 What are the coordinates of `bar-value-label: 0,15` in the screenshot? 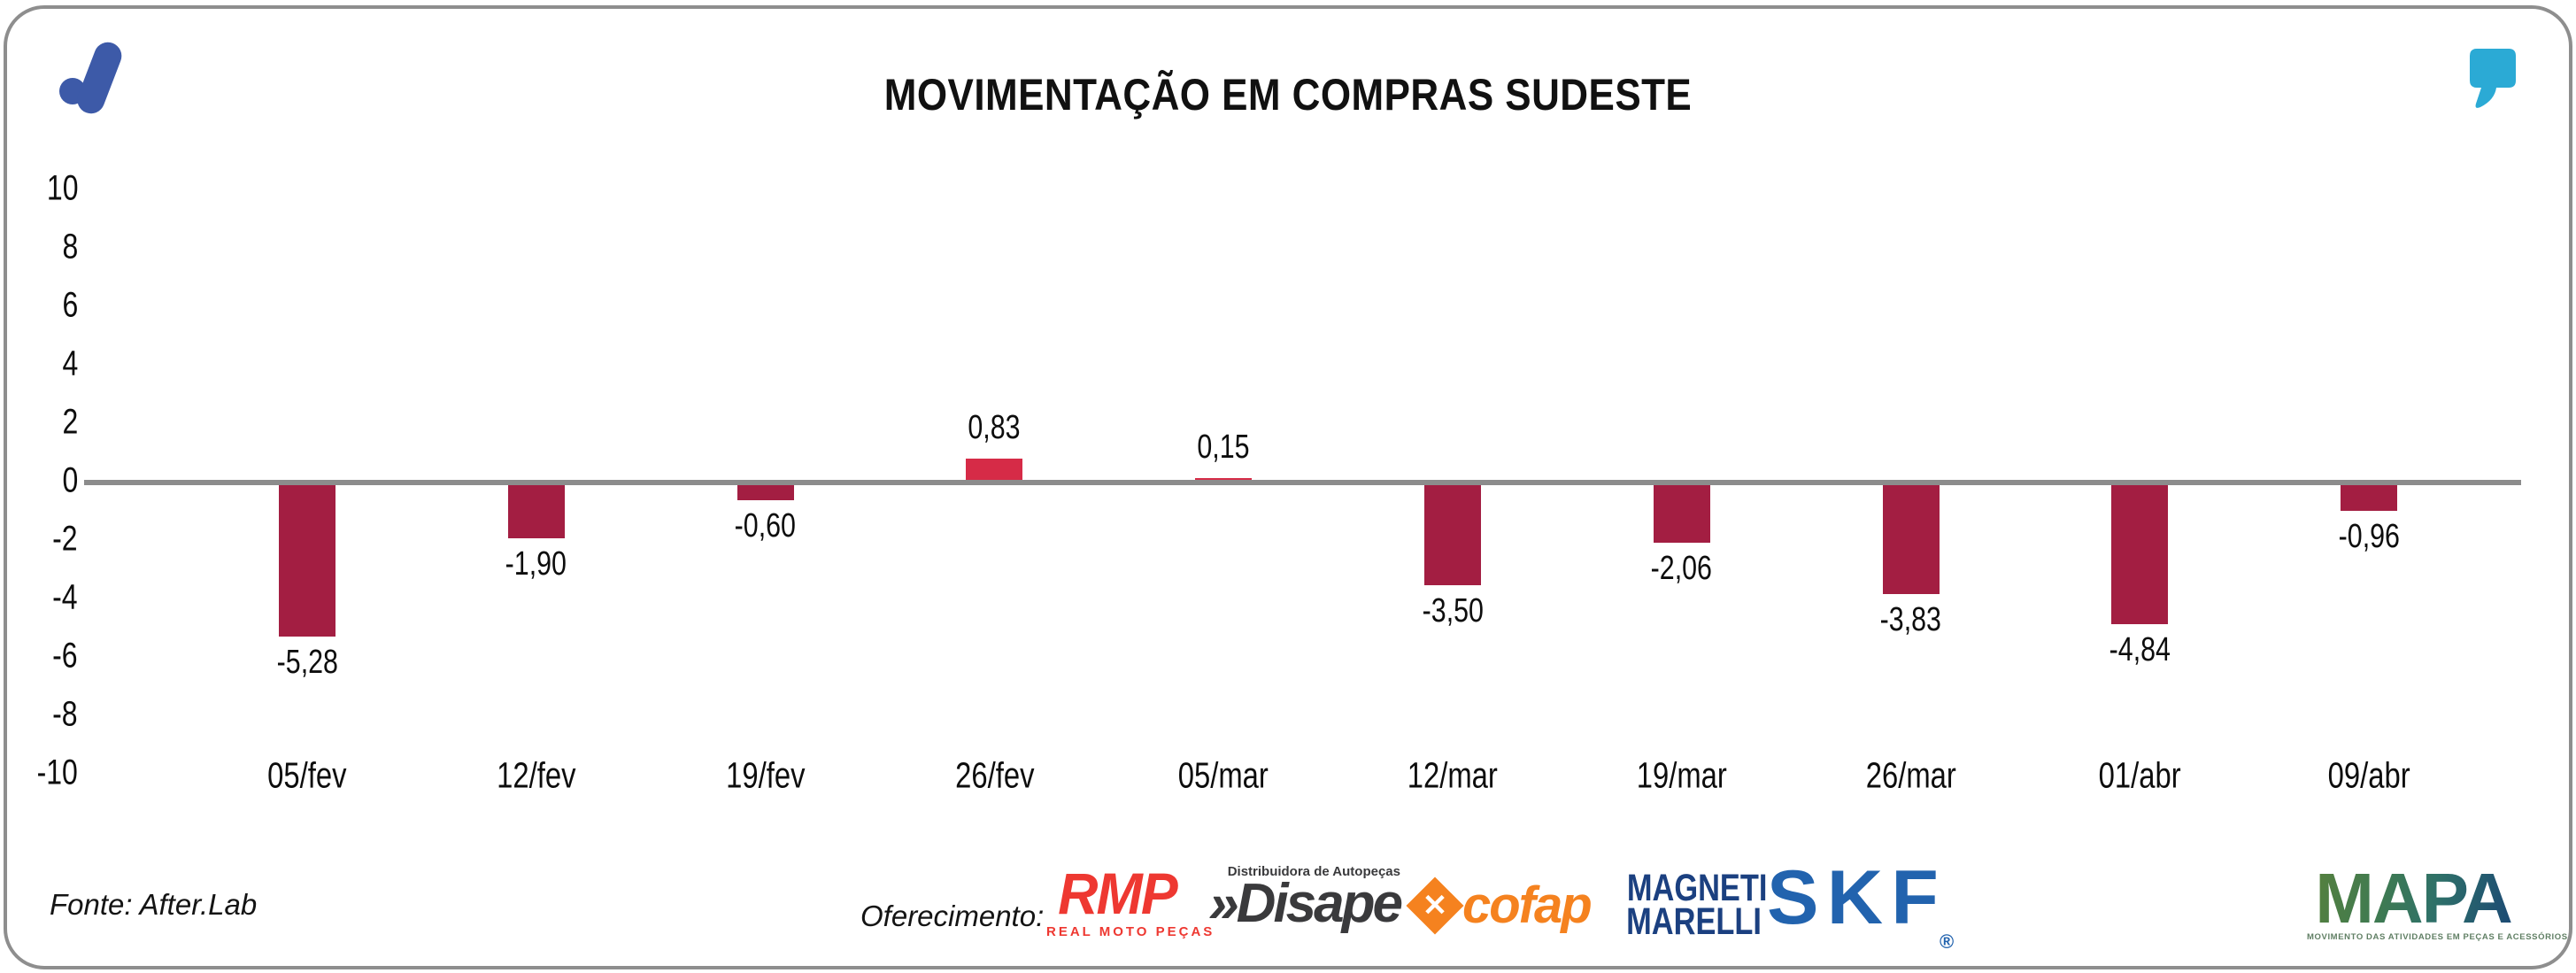 It's located at (1223, 448).